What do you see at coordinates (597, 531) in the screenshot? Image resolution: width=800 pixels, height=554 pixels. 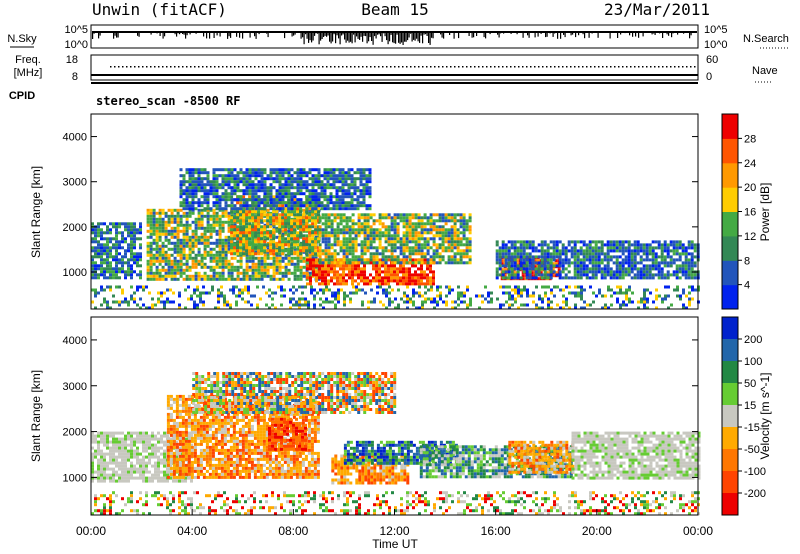 I see `velocity-panel-xtick-5: 20:00` at bounding box center [597, 531].